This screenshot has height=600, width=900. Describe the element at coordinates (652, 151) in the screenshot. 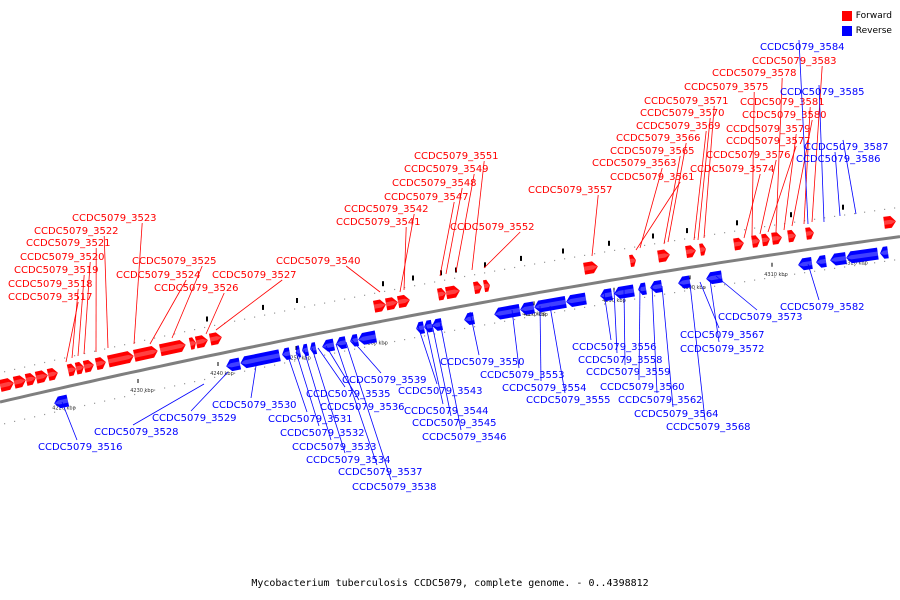

I see `gene-label: CCDC5079_3565` at that location.